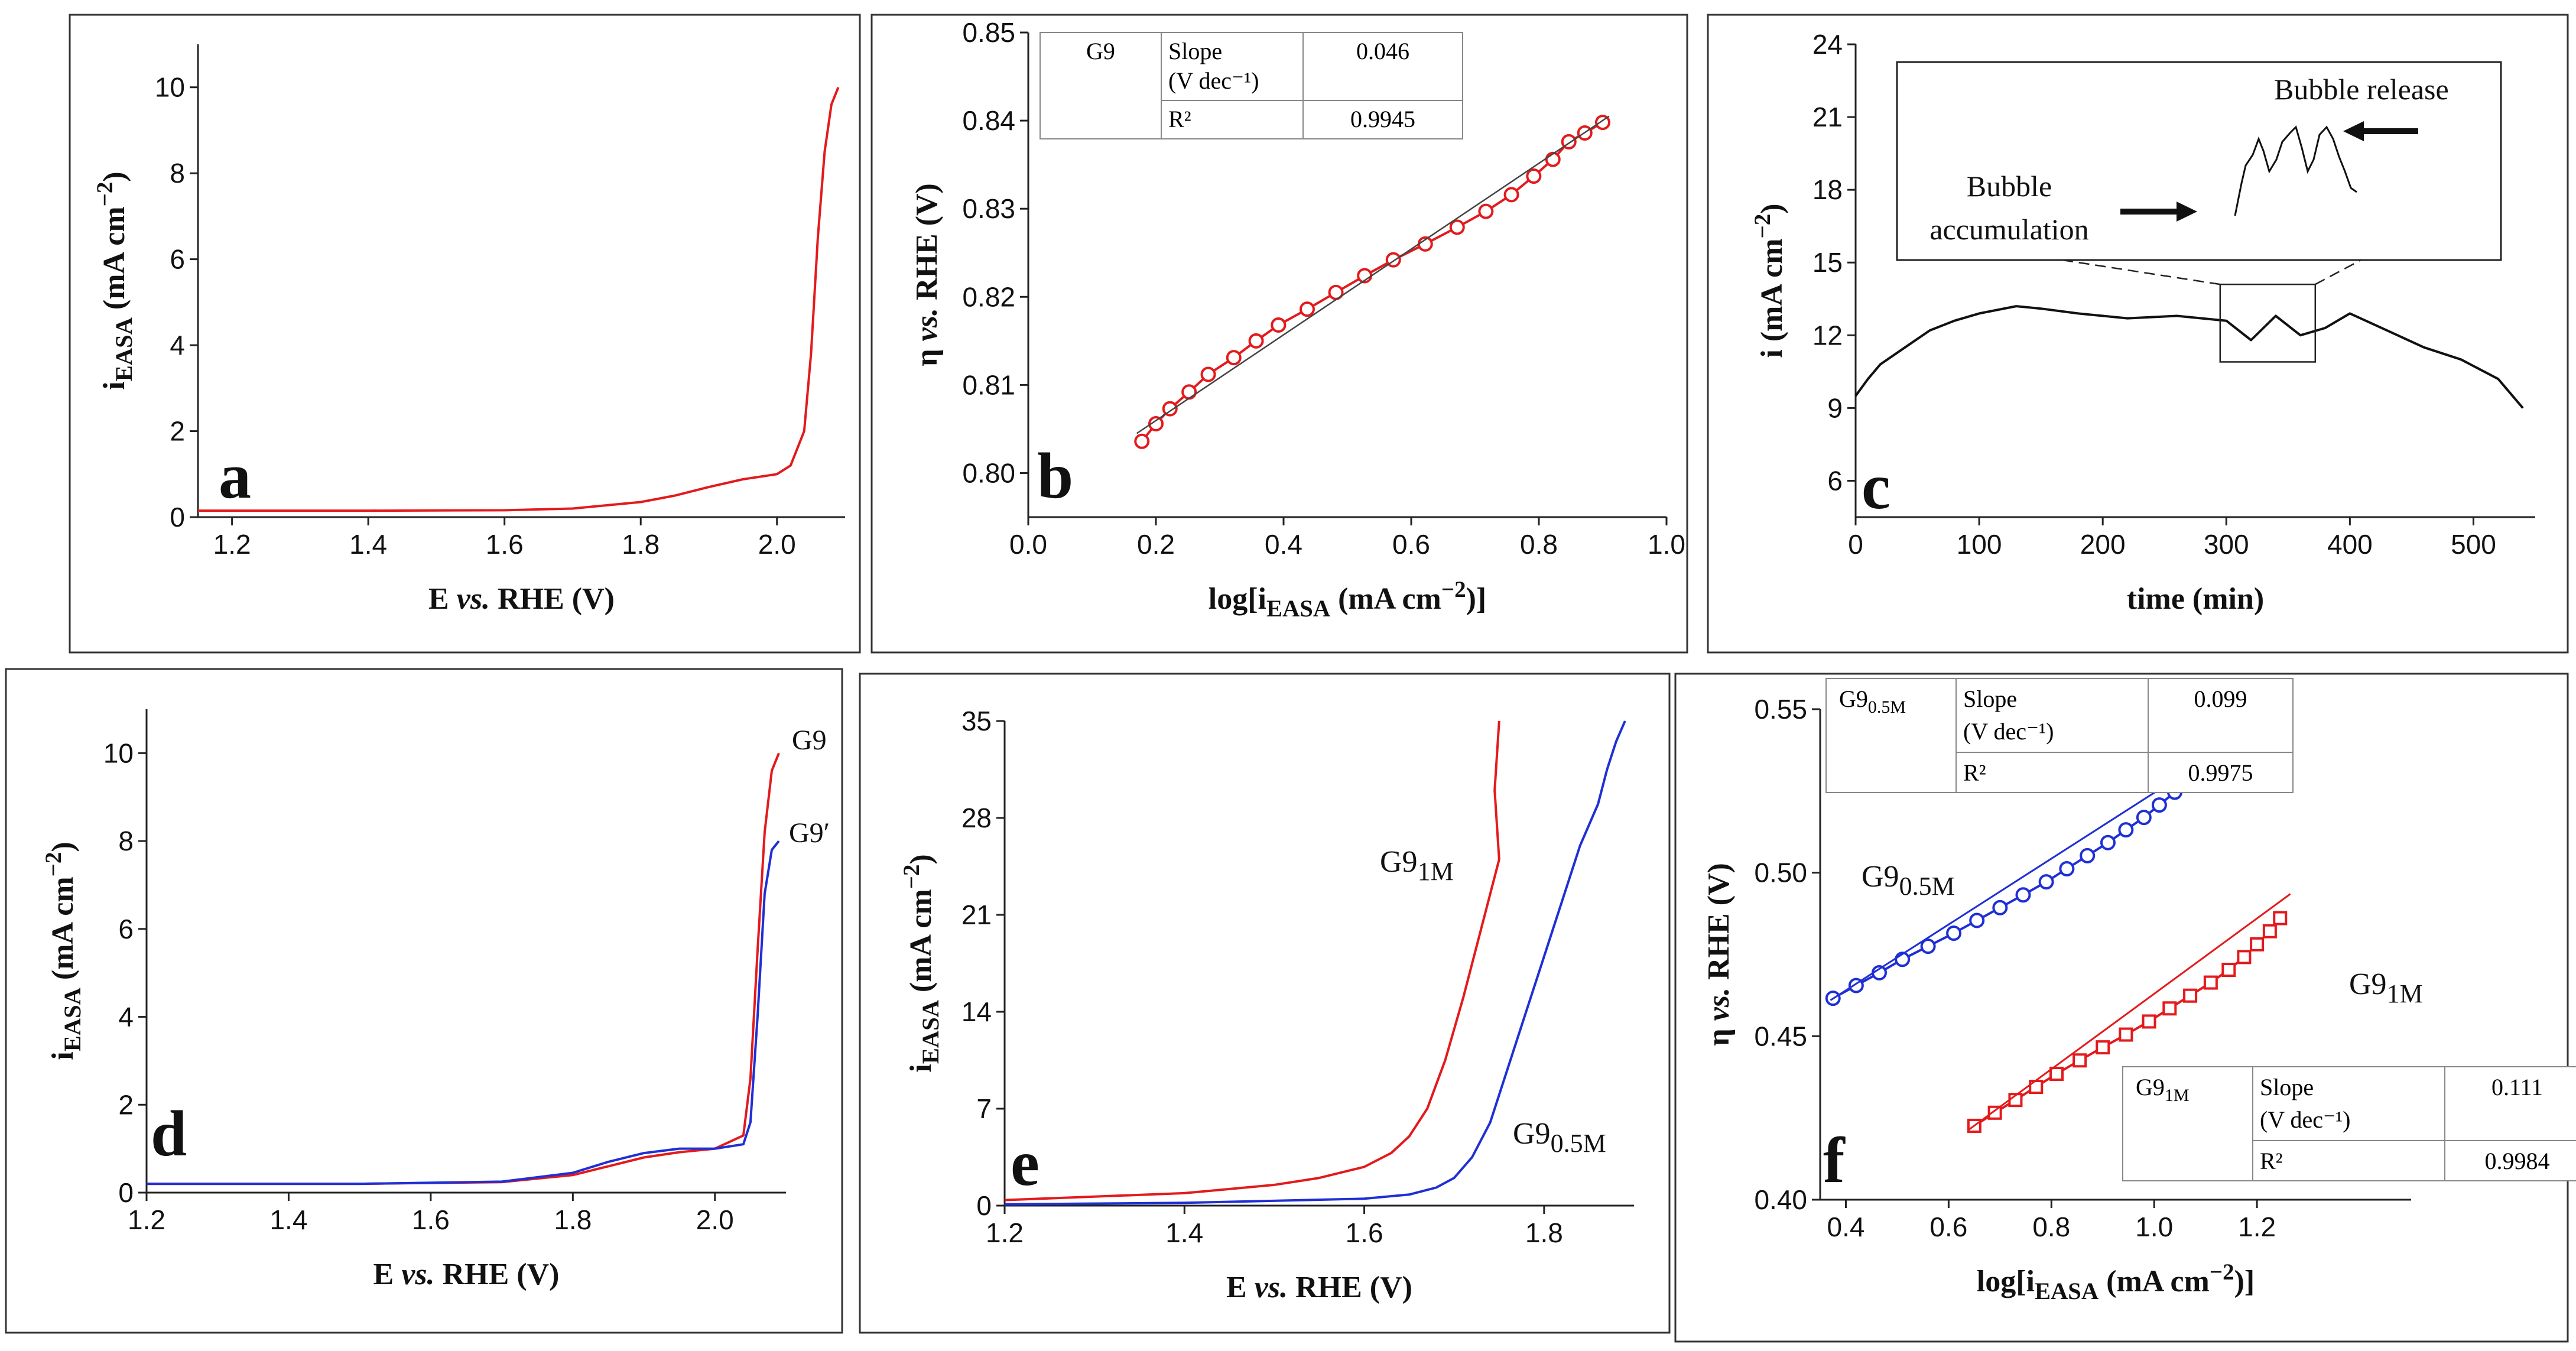 Image resolution: width=2576 pixels, height=1351 pixels. What do you see at coordinates (126, 1017) in the screenshot?
I see `y-tick-label: 4` at bounding box center [126, 1017].